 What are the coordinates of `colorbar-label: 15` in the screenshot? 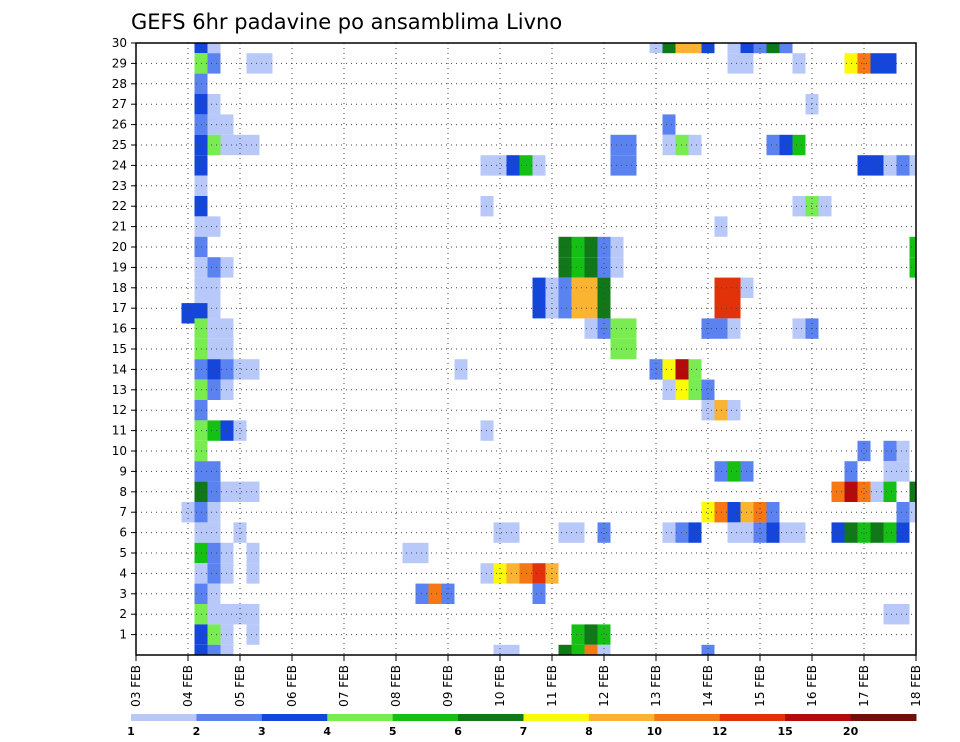 It's located at (785, 731).